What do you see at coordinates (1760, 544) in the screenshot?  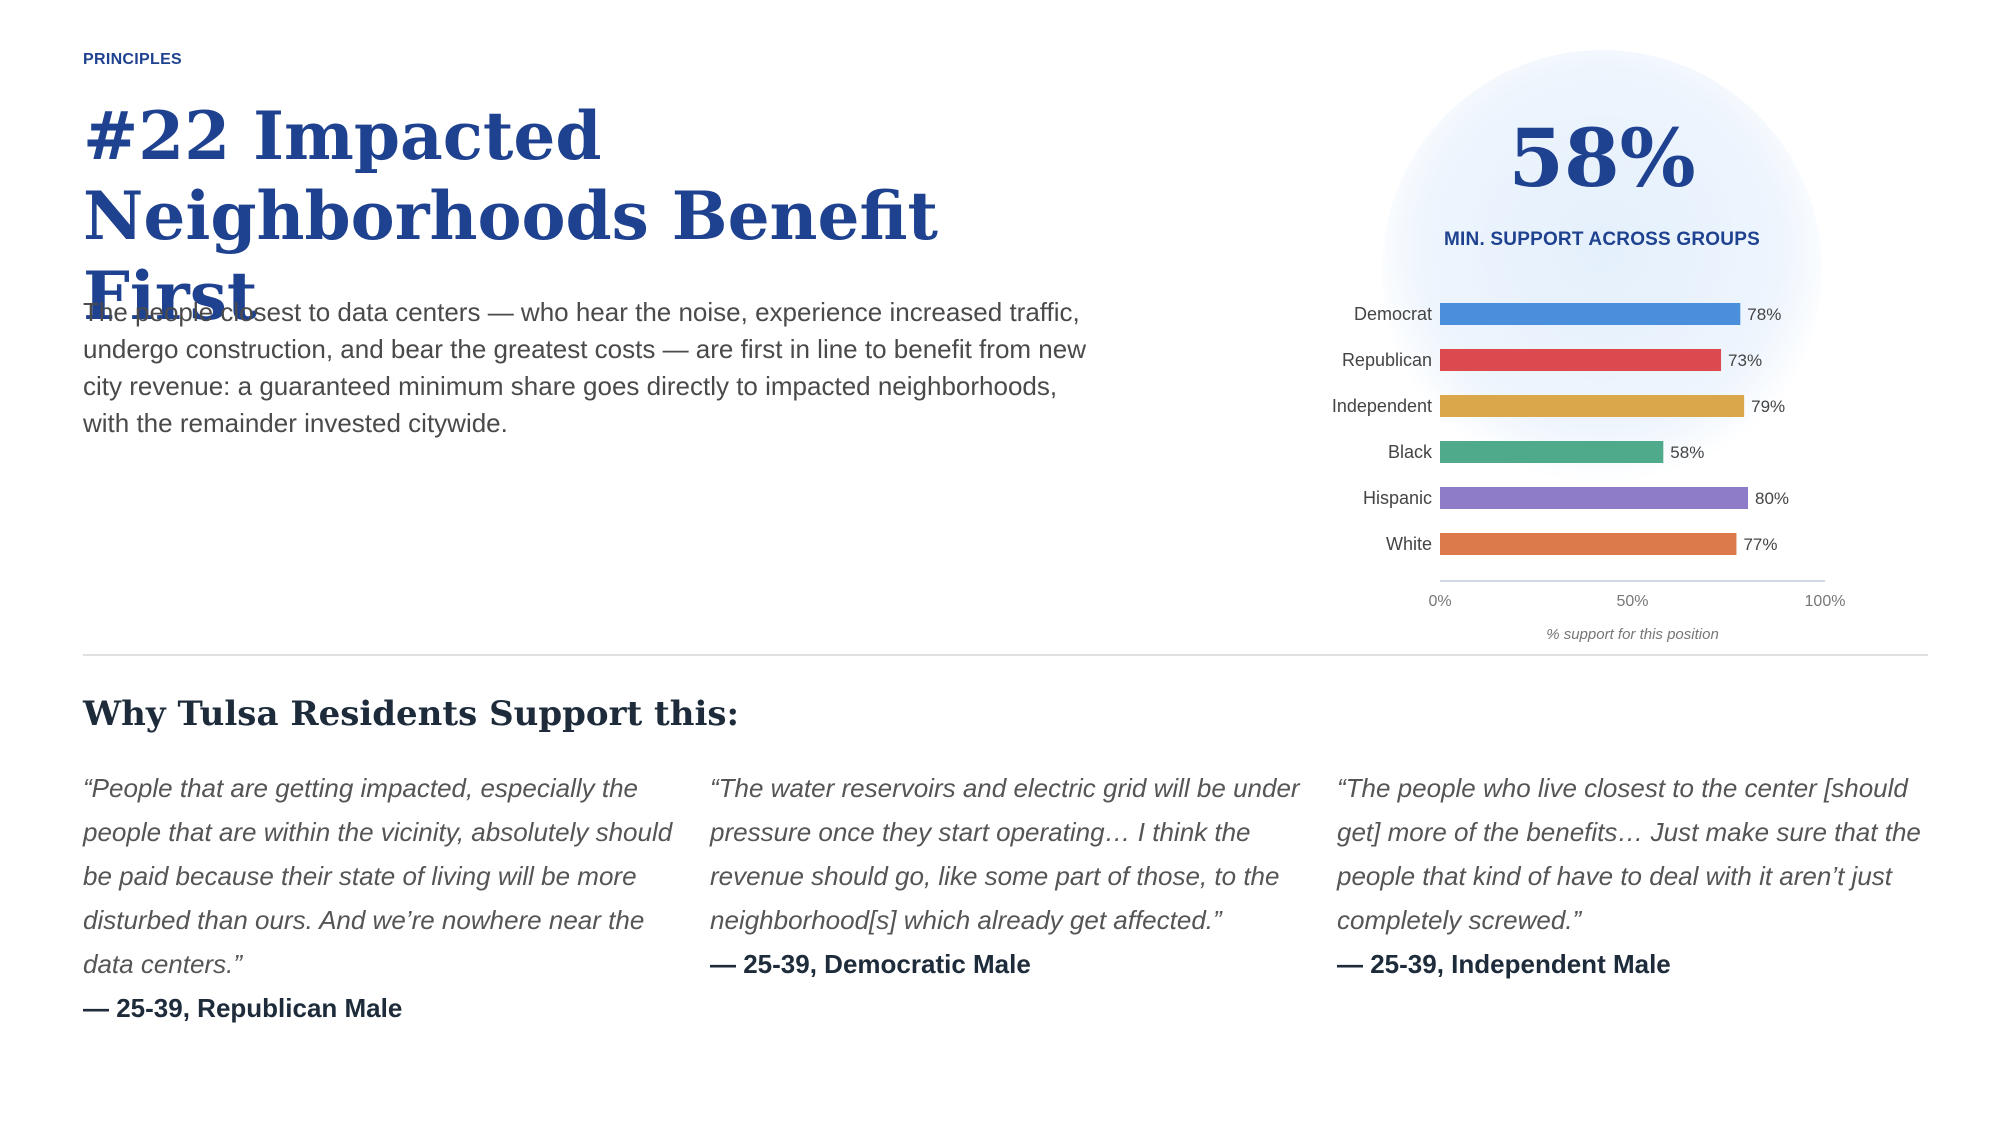 I see `bar-value-label: 77%` at bounding box center [1760, 544].